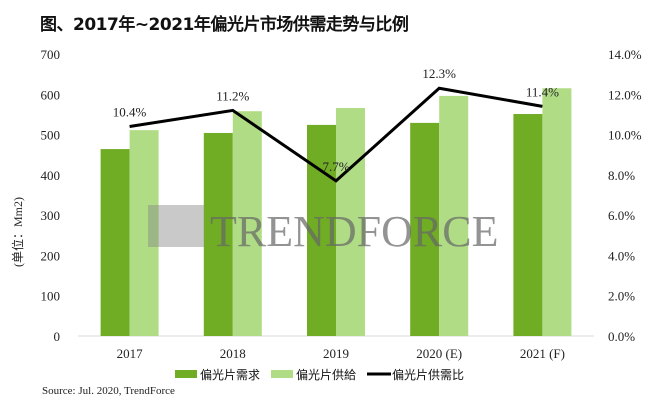 This screenshot has height=409, width=670. Describe the element at coordinates (621, 336) in the screenshot. I see `y2-tick-label: 0.0%` at that location.